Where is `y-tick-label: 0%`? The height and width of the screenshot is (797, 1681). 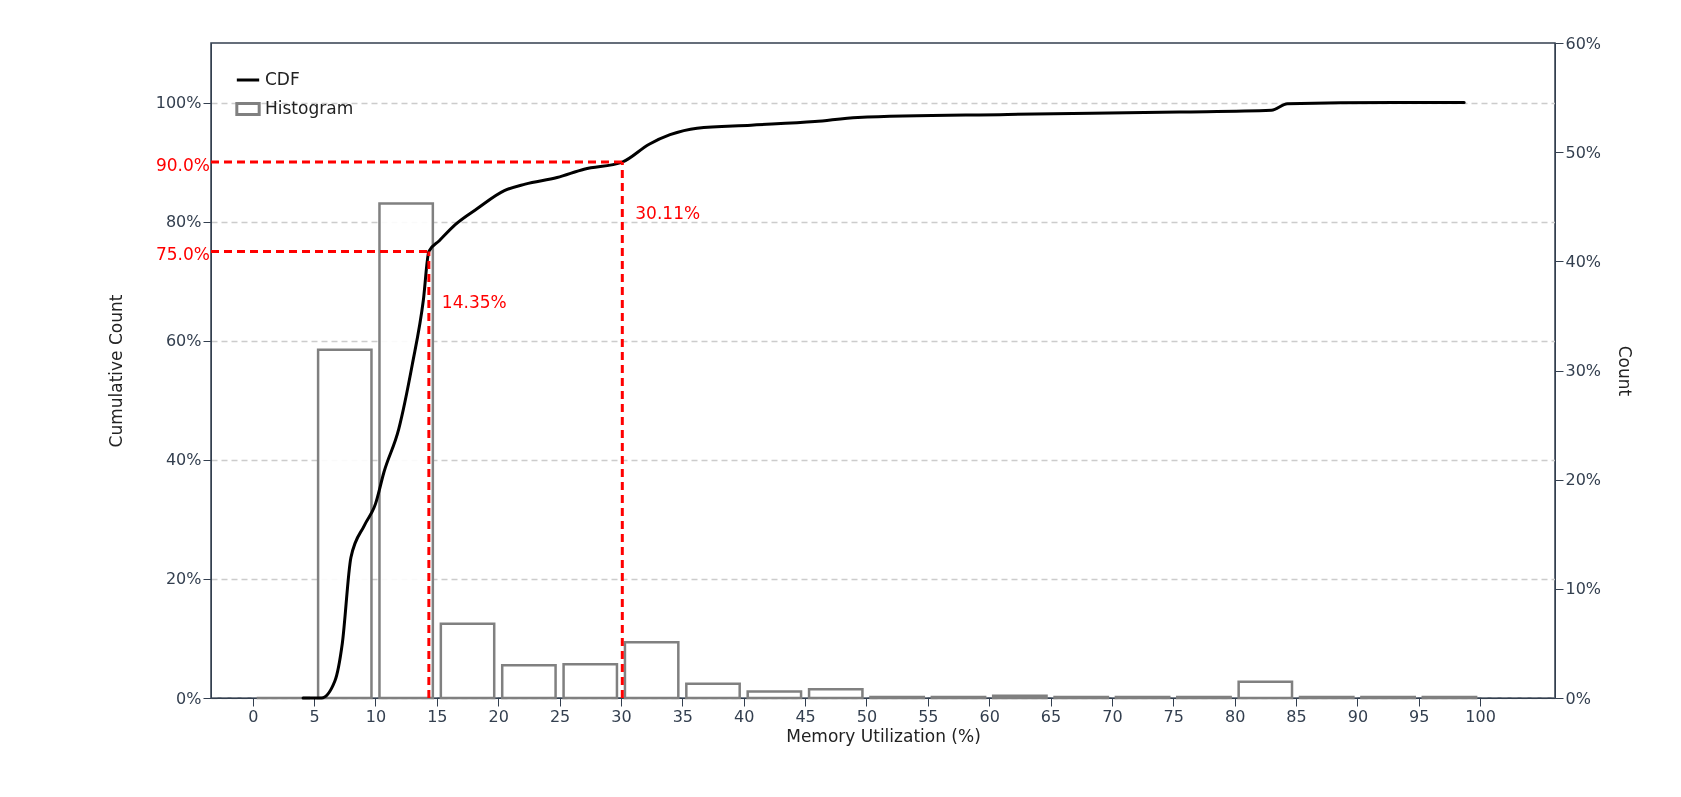
y-tick-label: 0% is located at coordinates (189, 698).